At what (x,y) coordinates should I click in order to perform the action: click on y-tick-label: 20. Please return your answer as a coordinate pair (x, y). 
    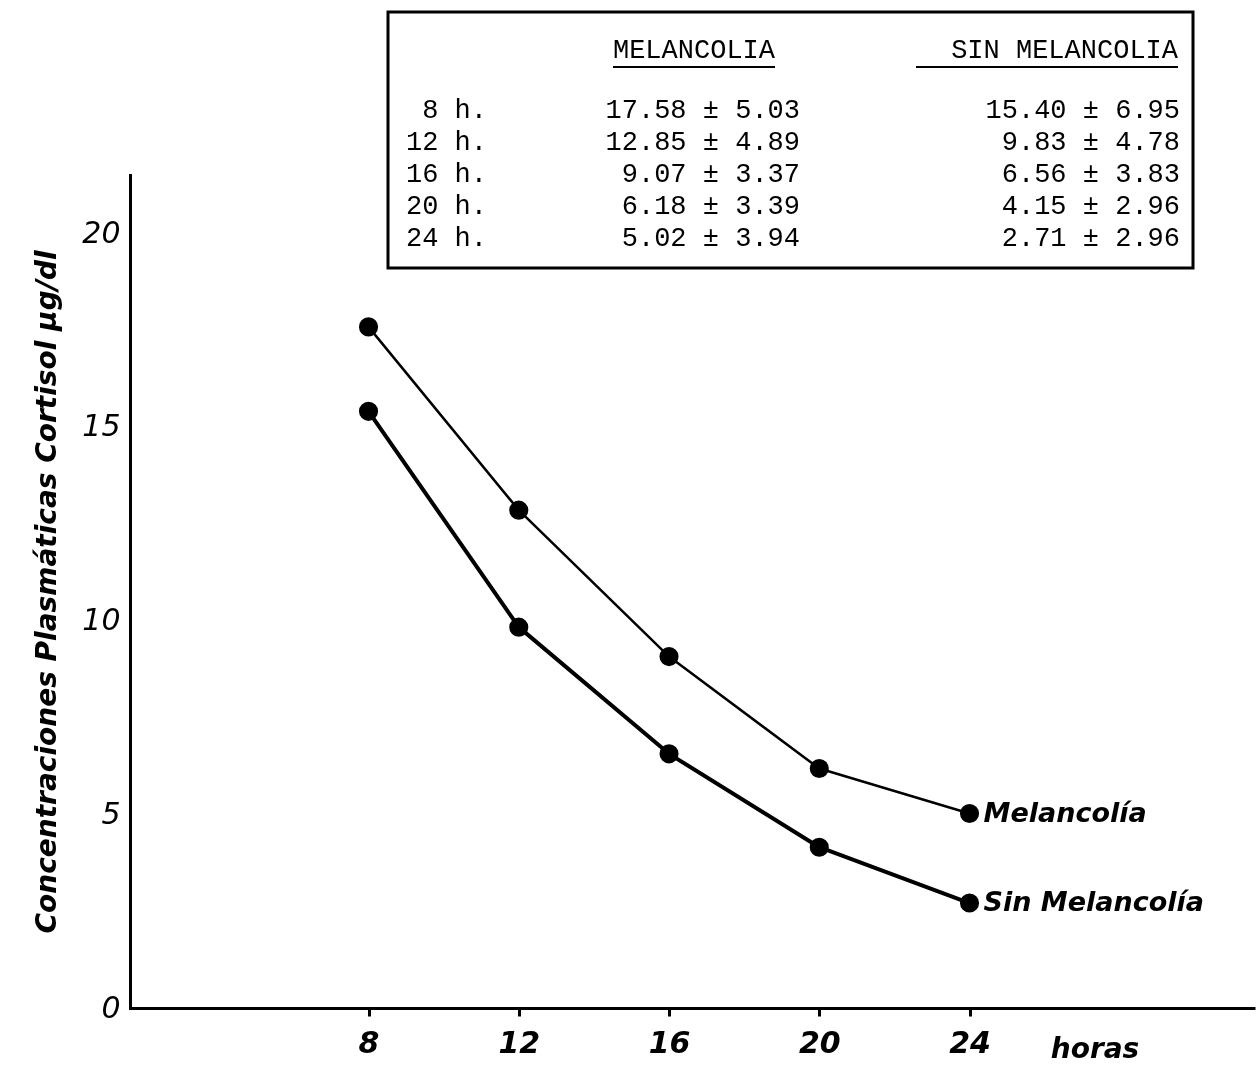
    Looking at the image, I should click on (101, 232).